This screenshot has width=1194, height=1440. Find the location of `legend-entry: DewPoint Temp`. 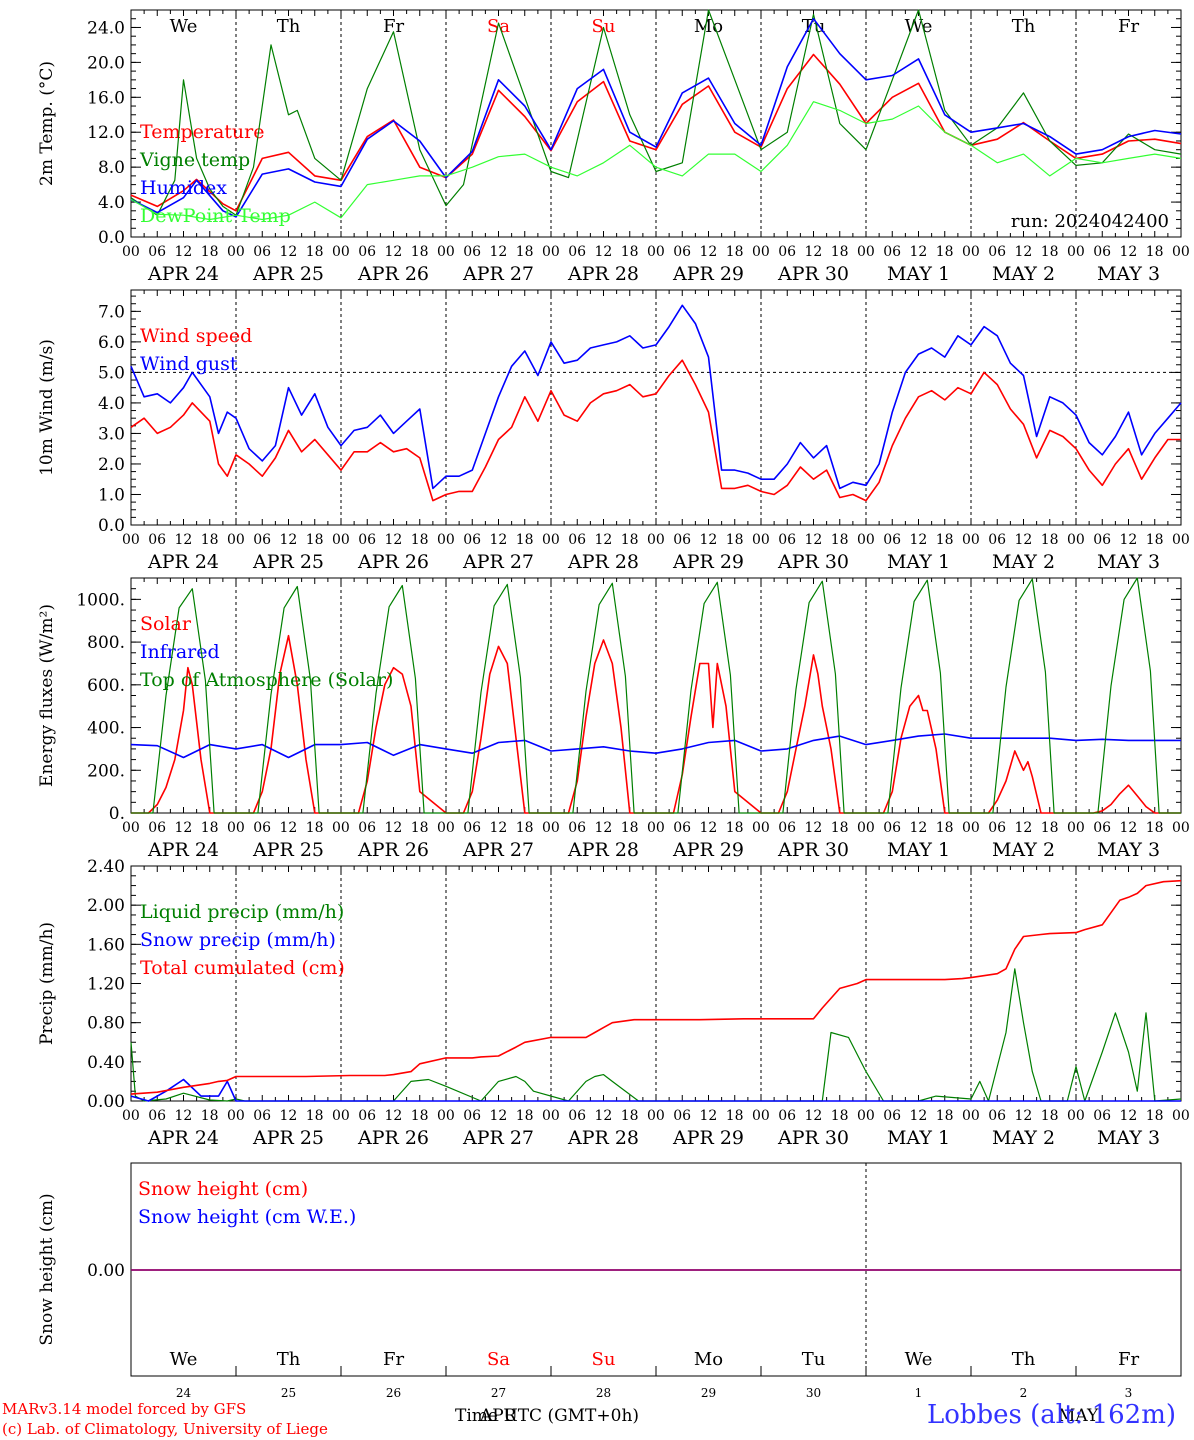

legend-entry: DewPoint Temp is located at coordinates (215, 216).